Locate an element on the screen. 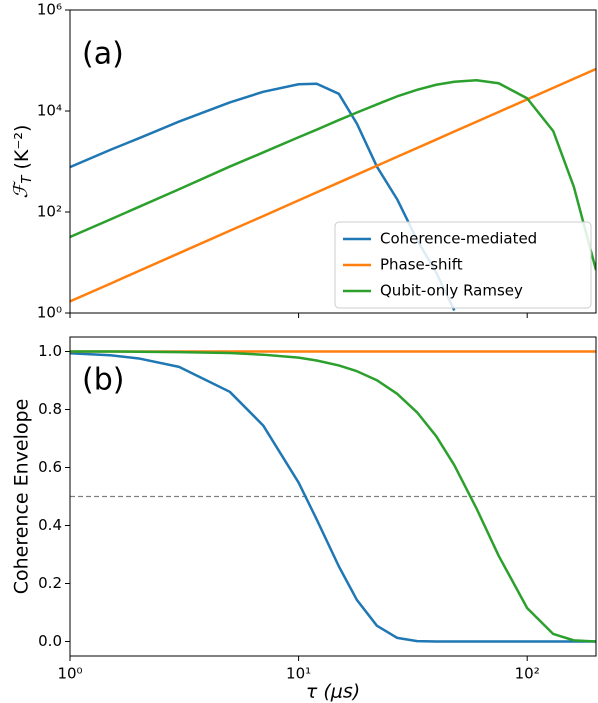 The width and height of the screenshot is (598, 703). x-tick-label: 10¹ is located at coordinates (298, 674).